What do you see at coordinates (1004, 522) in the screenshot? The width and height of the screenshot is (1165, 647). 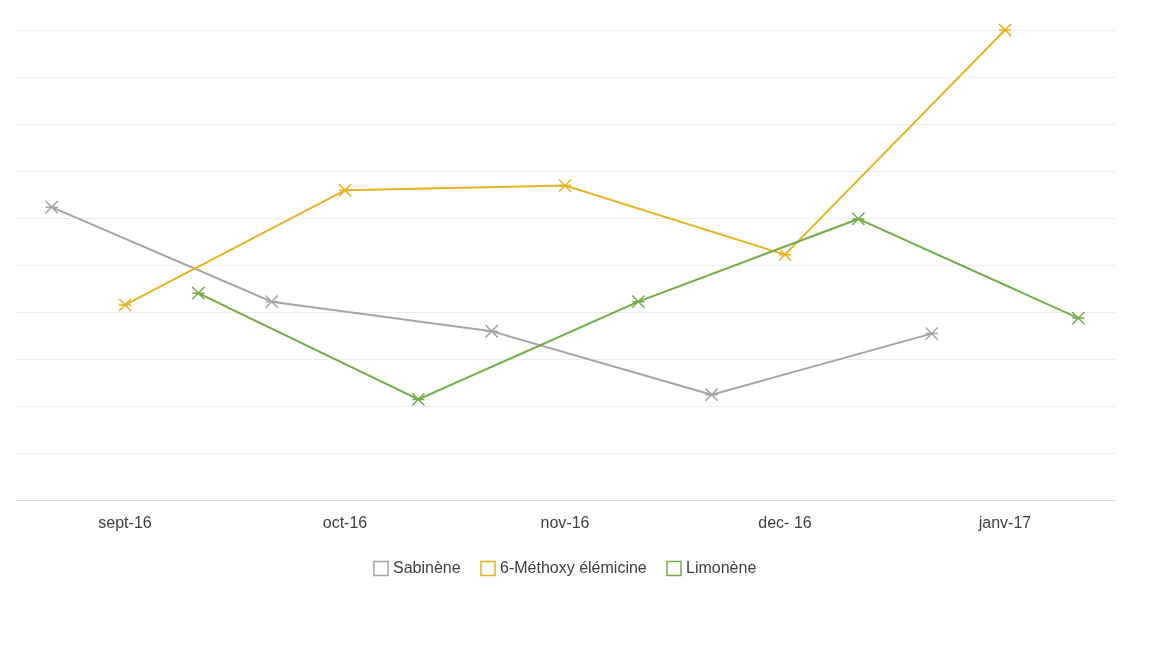 I see `x-tick-label: janv-17` at bounding box center [1004, 522].